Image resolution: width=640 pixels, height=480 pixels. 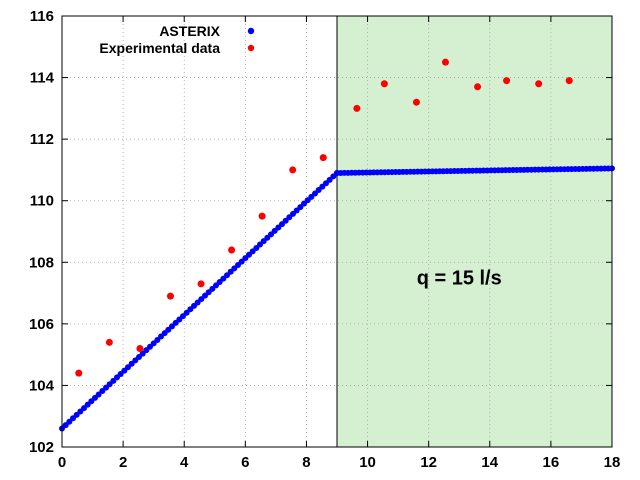 What do you see at coordinates (367, 462) in the screenshot?
I see `x-tick-label: 10` at bounding box center [367, 462].